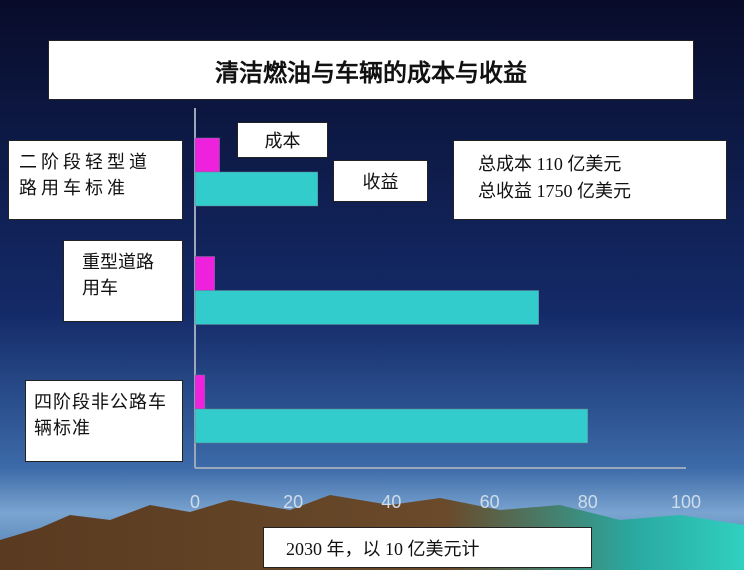 This screenshot has height=570, width=744. What do you see at coordinates (371, 70) in the screenshot?
I see `chart-title: 清洁燃油与车辆的成本与收益` at bounding box center [371, 70].